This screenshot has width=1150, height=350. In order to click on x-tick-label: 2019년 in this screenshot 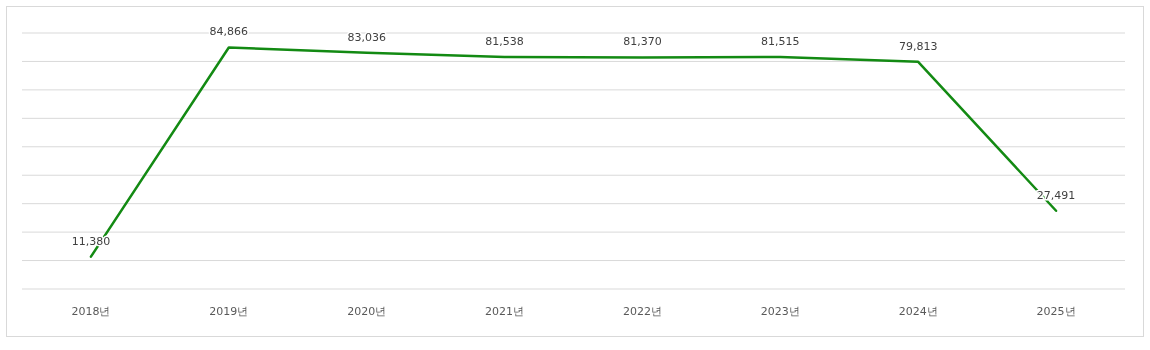, I will do `click(229, 311)`.